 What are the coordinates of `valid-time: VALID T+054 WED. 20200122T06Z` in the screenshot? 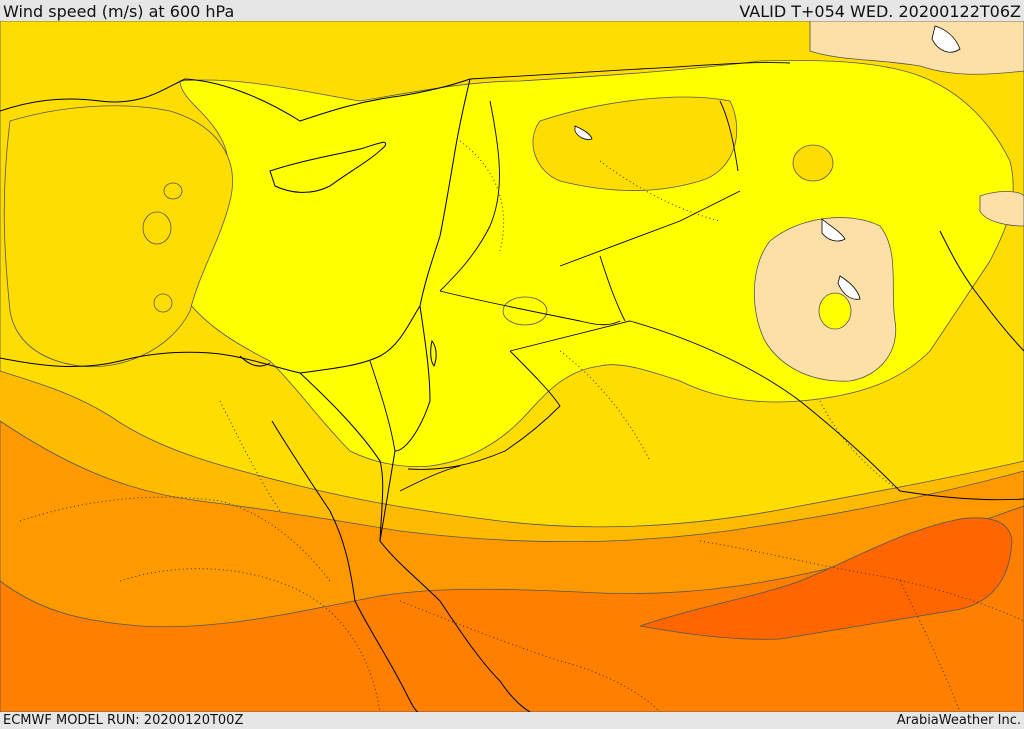 It's located at (880, 11).